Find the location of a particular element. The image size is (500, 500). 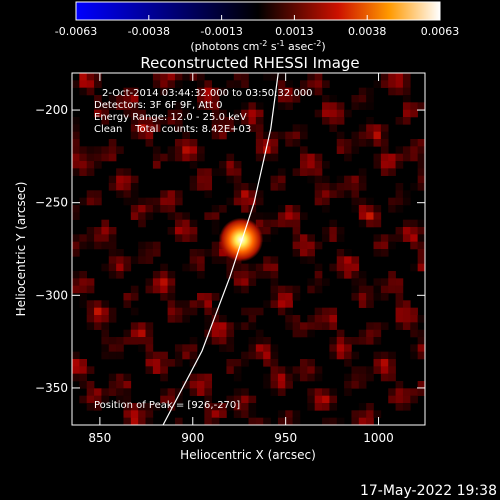

colorbar-tick-label: -0.0013 is located at coordinates (221, 31).